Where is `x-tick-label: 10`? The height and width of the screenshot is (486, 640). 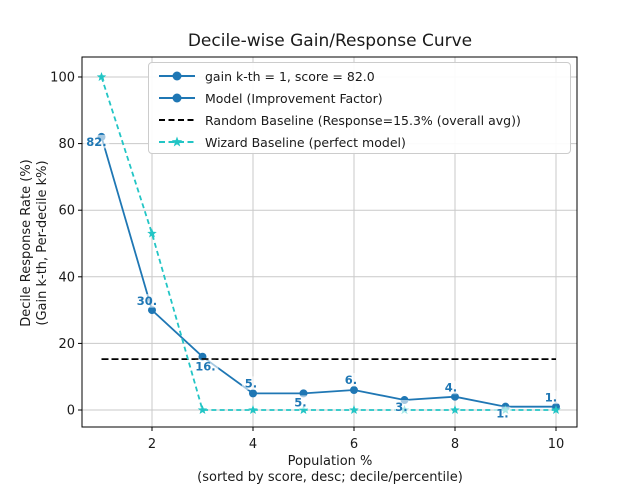
x-tick-label: 10 is located at coordinates (556, 444).